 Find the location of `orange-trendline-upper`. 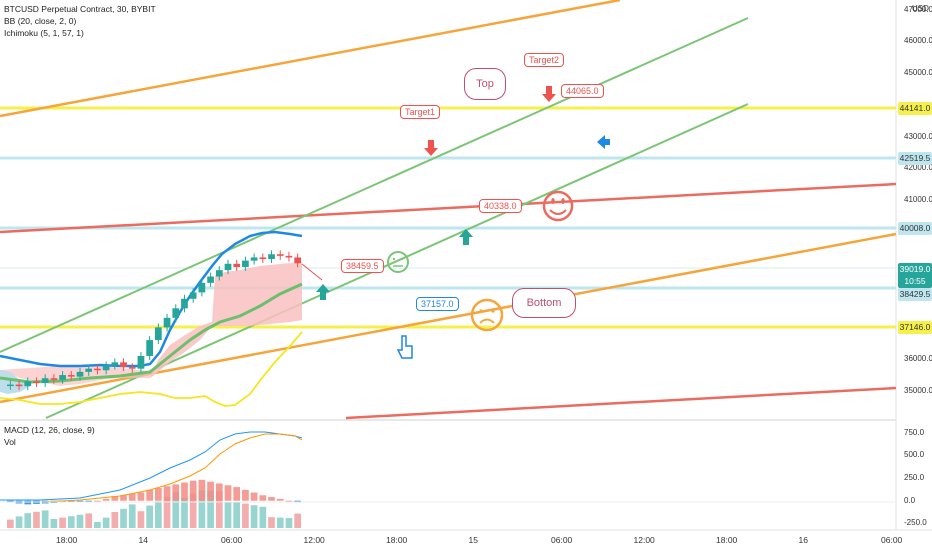

orange-trendline-upper is located at coordinates (310, 59).